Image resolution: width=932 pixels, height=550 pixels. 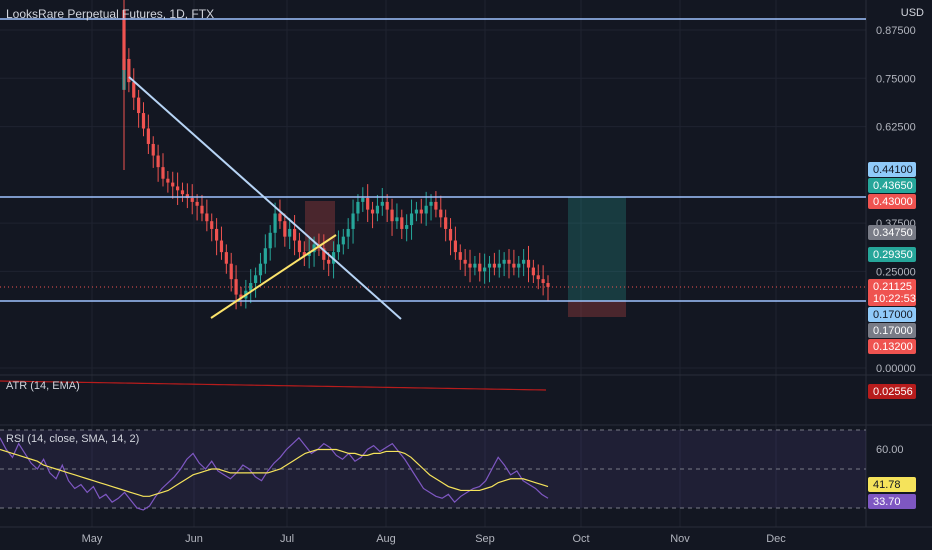 I want to click on price-label-8: 0.17000, so click(x=893, y=331).